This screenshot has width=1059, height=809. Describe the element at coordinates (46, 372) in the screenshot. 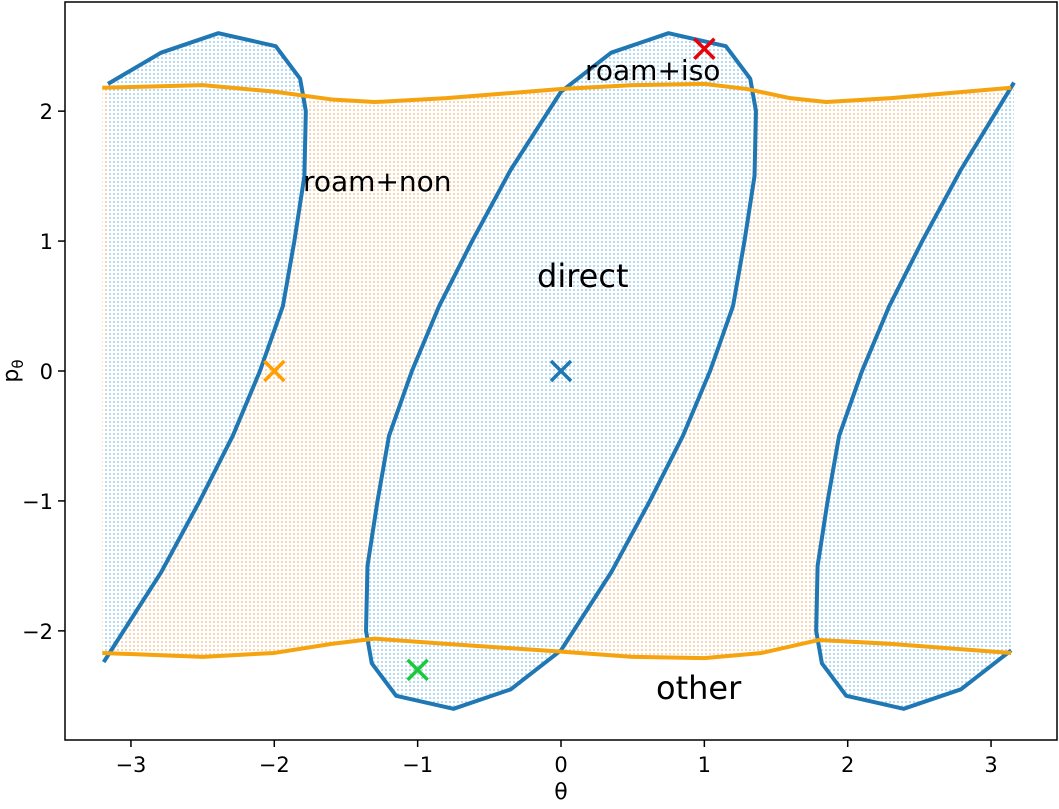

I see `y-tick-label: 0` at that location.